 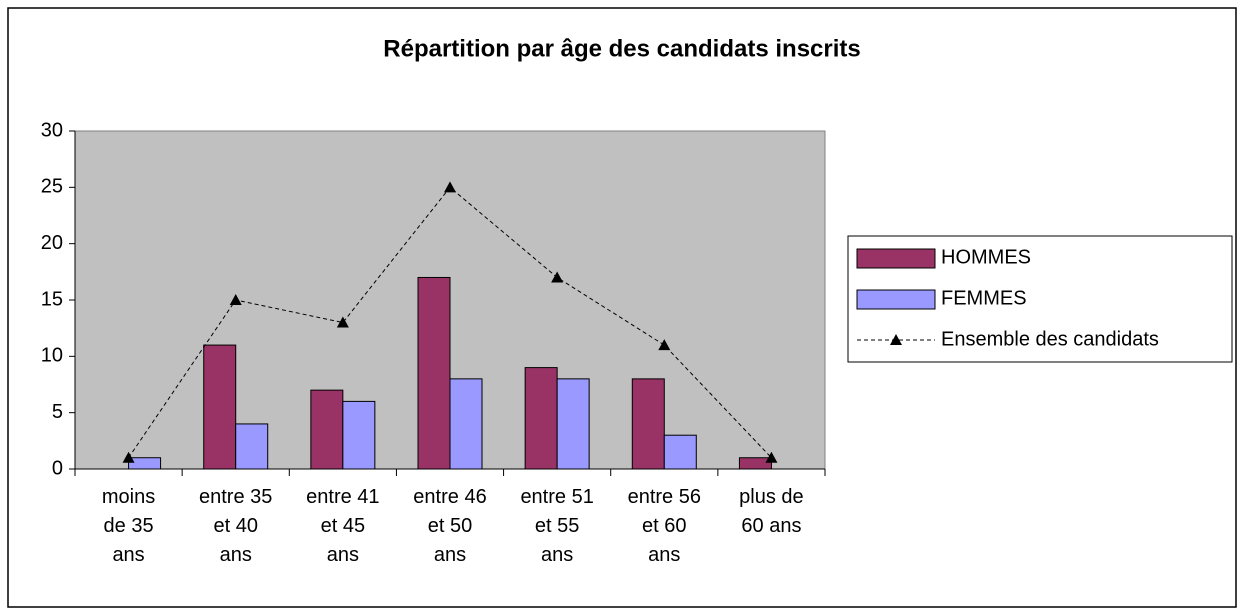 What do you see at coordinates (450, 526) in the screenshot?
I see `x-tick-label: entre 46 et 50 ans` at bounding box center [450, 526].